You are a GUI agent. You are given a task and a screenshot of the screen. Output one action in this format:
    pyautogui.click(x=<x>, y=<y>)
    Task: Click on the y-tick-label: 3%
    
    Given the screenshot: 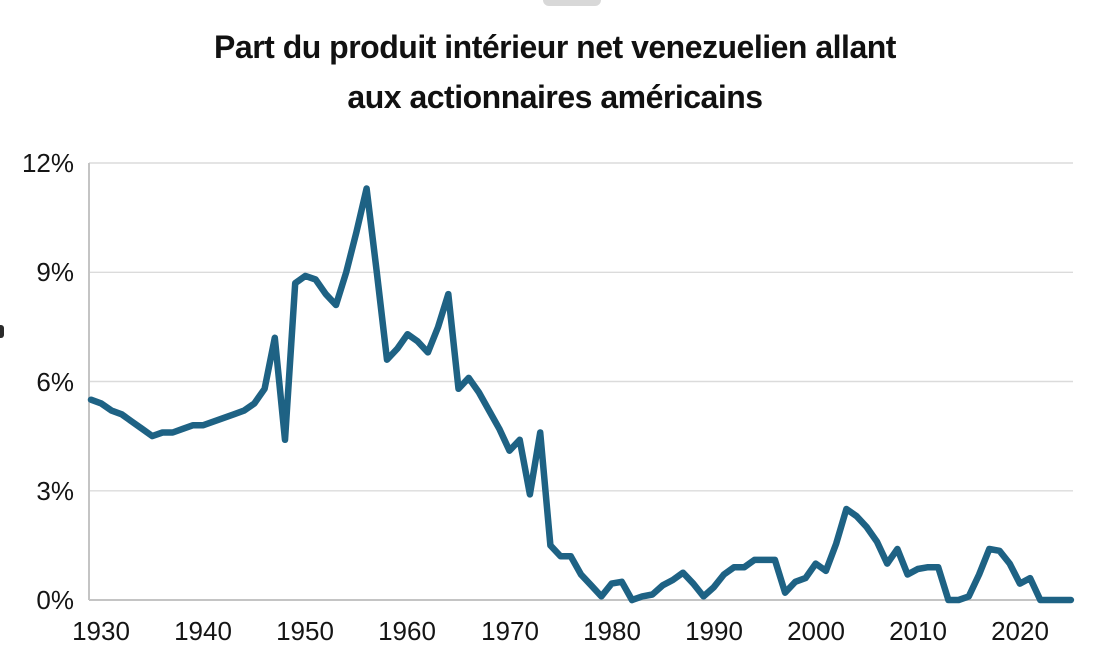 What is the action you would take?
    pyautogui.click(x=55, y=491)
    